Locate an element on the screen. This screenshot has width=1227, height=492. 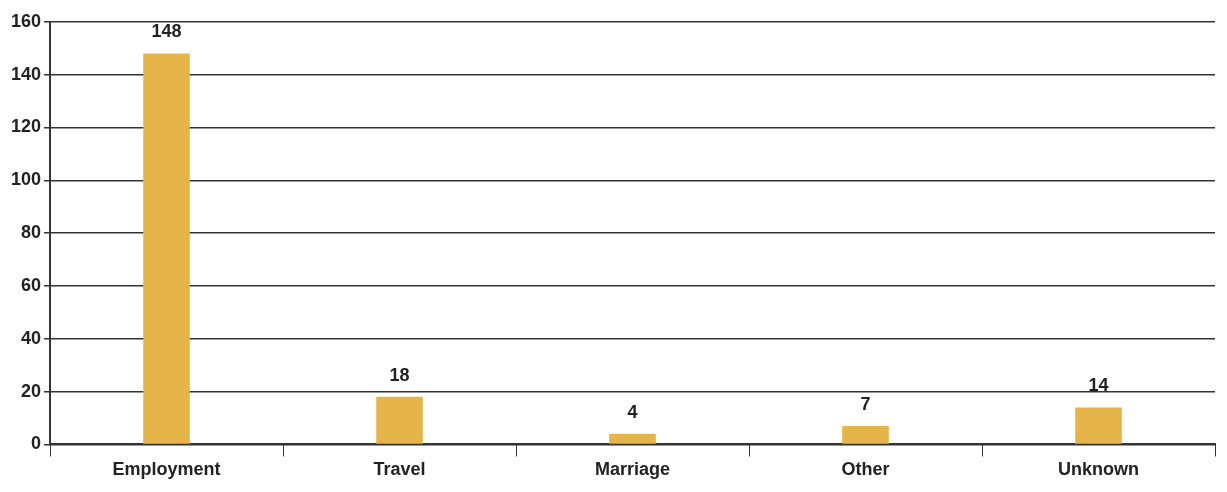
y-tick-label: 140 is located at coordinates (26, 73).